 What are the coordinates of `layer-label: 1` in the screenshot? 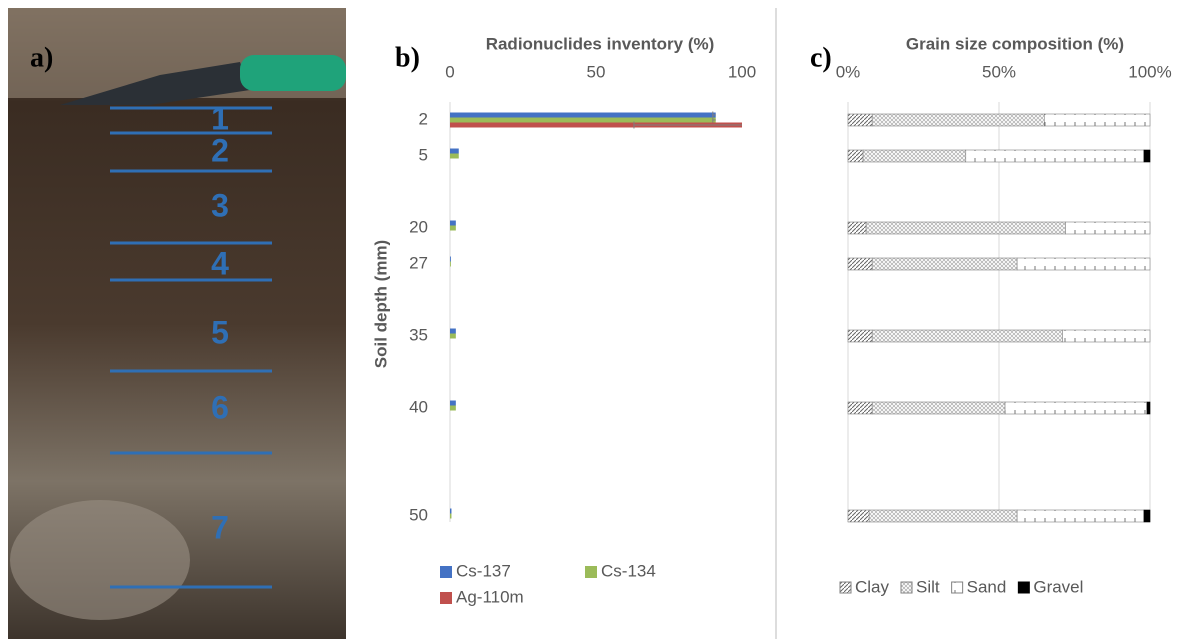 It's located at (220, 118).